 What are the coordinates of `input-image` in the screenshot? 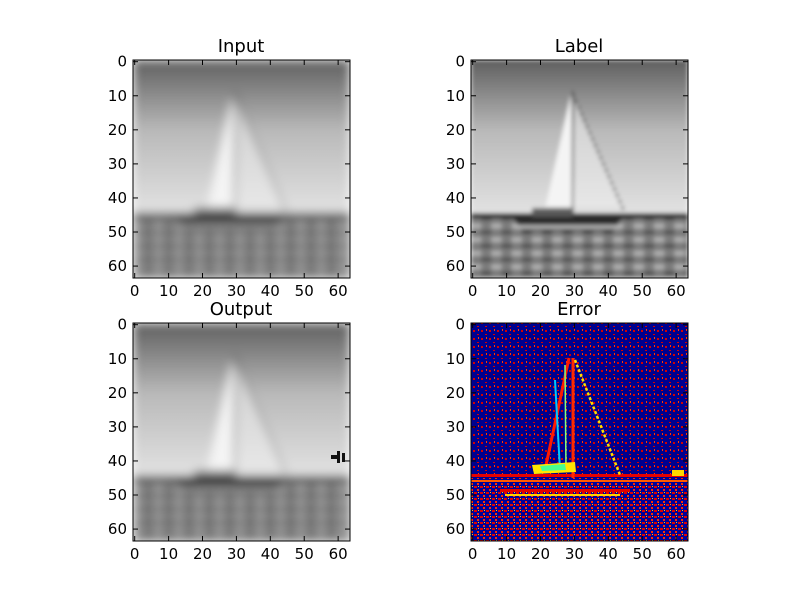 It's located at (241, 169).